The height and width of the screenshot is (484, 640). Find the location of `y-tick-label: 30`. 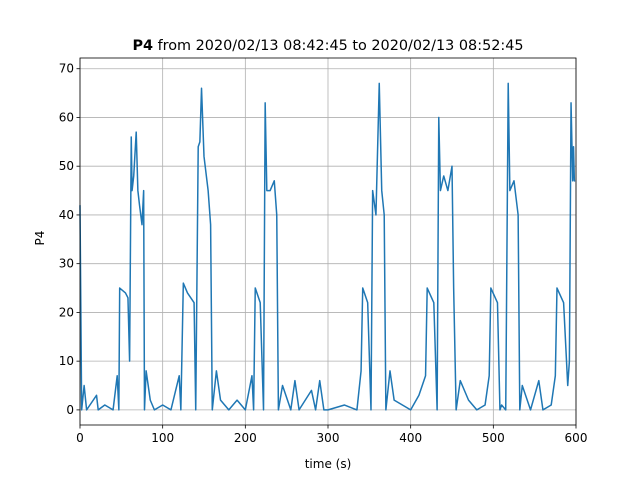

y-tick-label: 30 is located at coordinates (66, 264).